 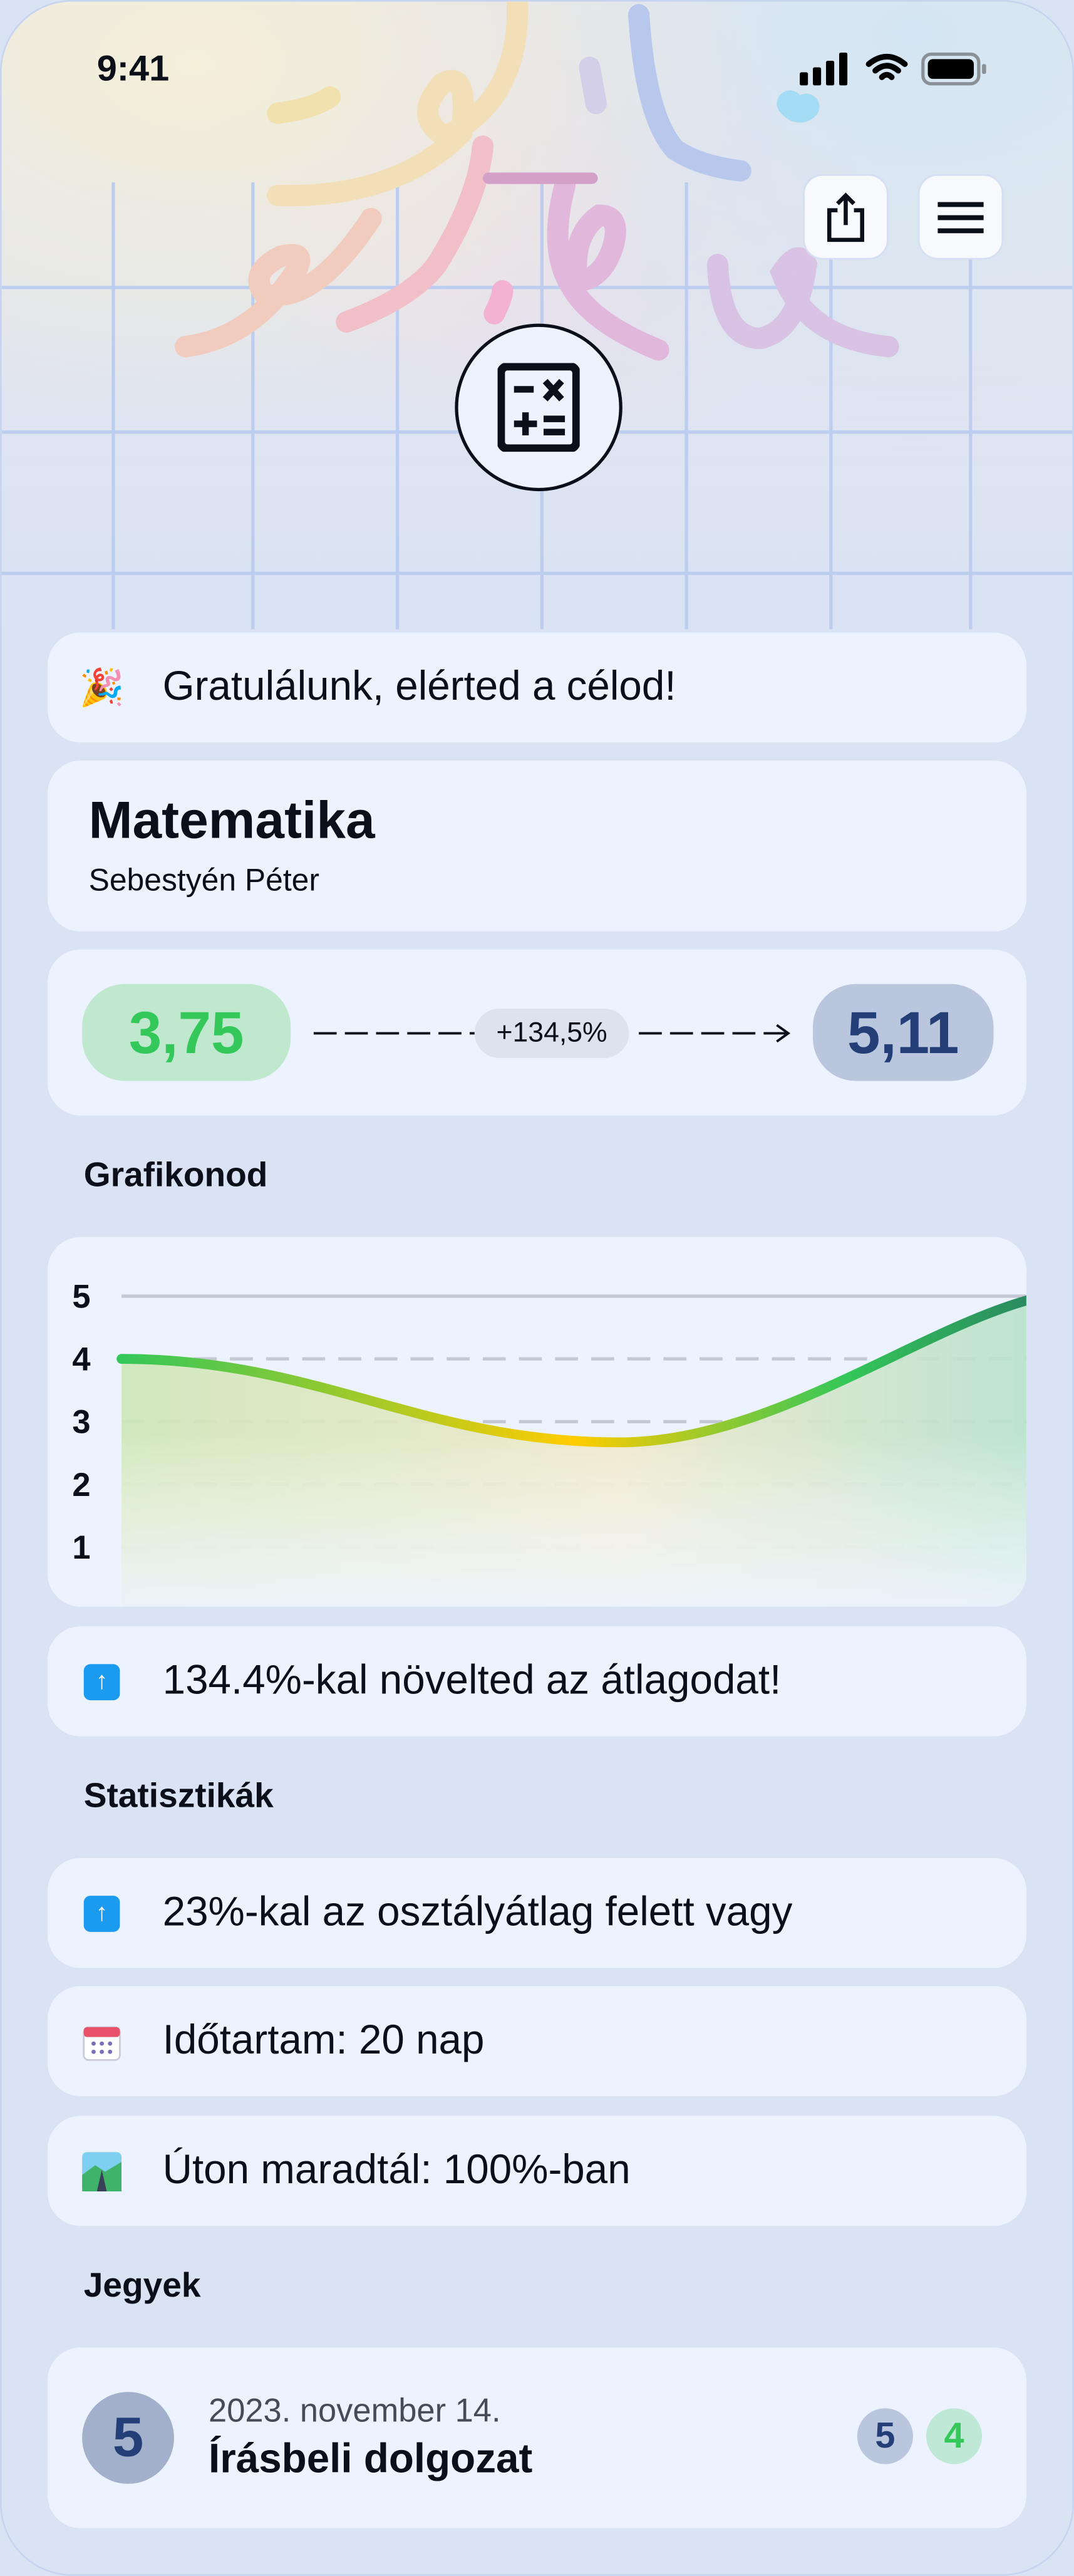 I want to click on stat-item: Úton maradtál: 100%-ban, so click(x=537, y=2171).